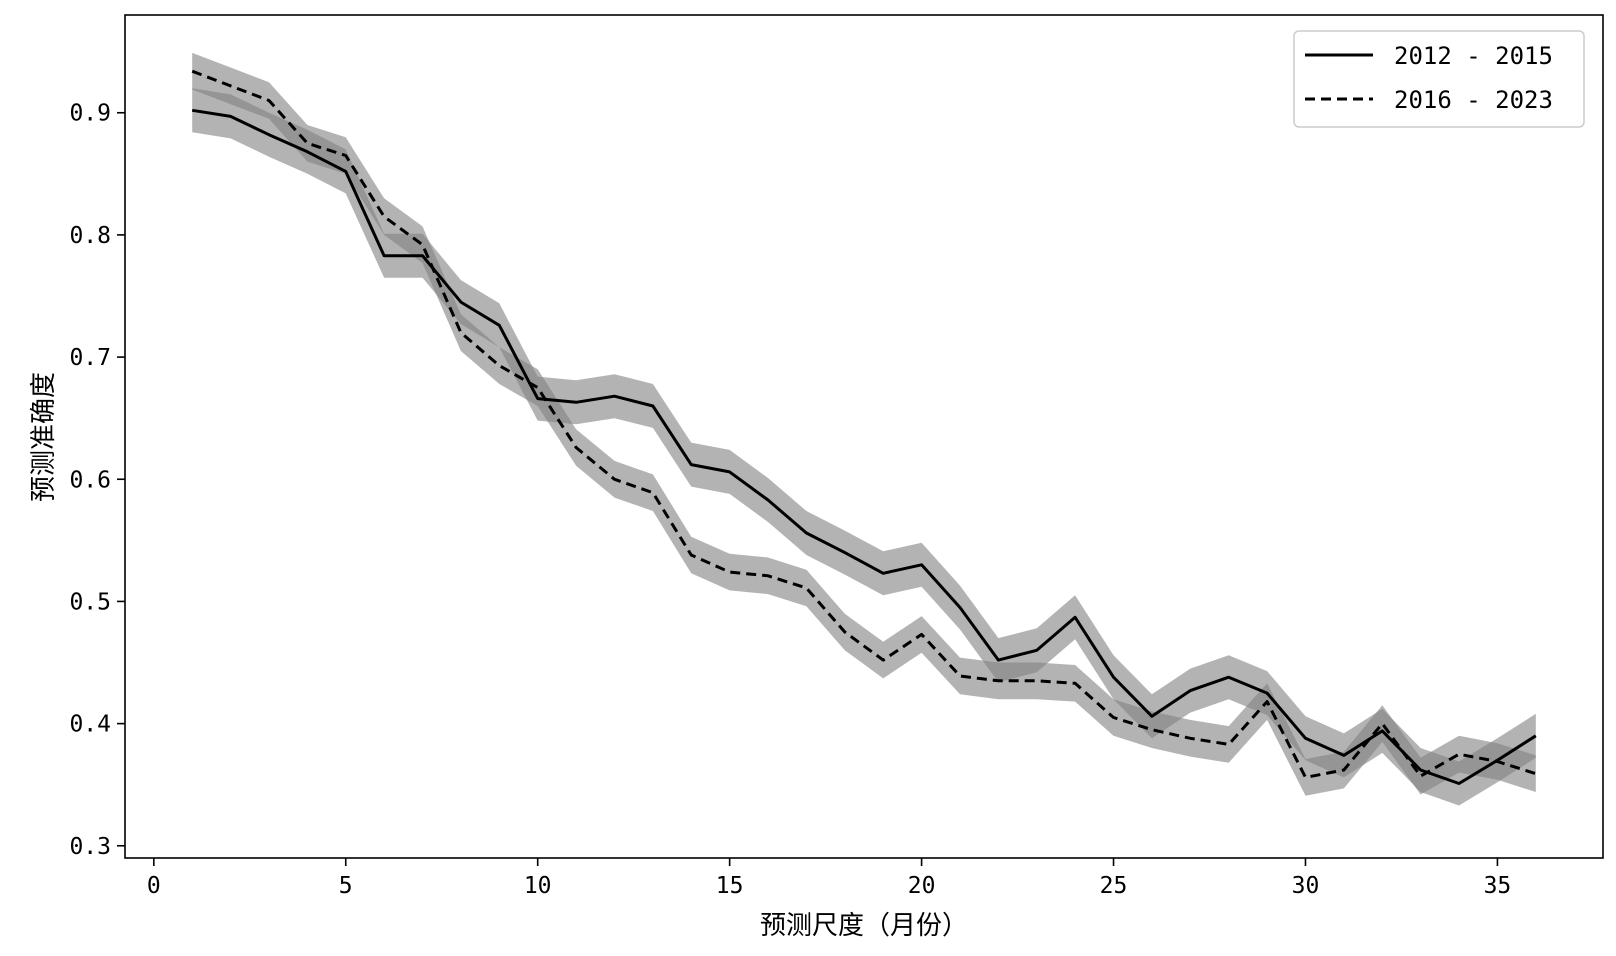 Image resolution: width=1616 pixels, height=956 pixels. What do you see at coordinates (1114, 886) in the screenshot?
I see `x-tick-label: 25` at bounding box center [1114, 886].